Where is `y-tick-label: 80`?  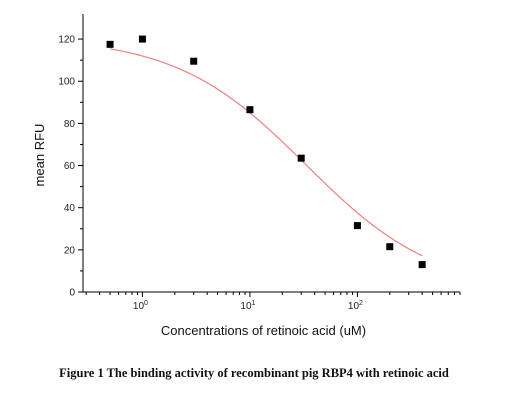
y-tick-label: 80 is located at coordinates (70, 124).